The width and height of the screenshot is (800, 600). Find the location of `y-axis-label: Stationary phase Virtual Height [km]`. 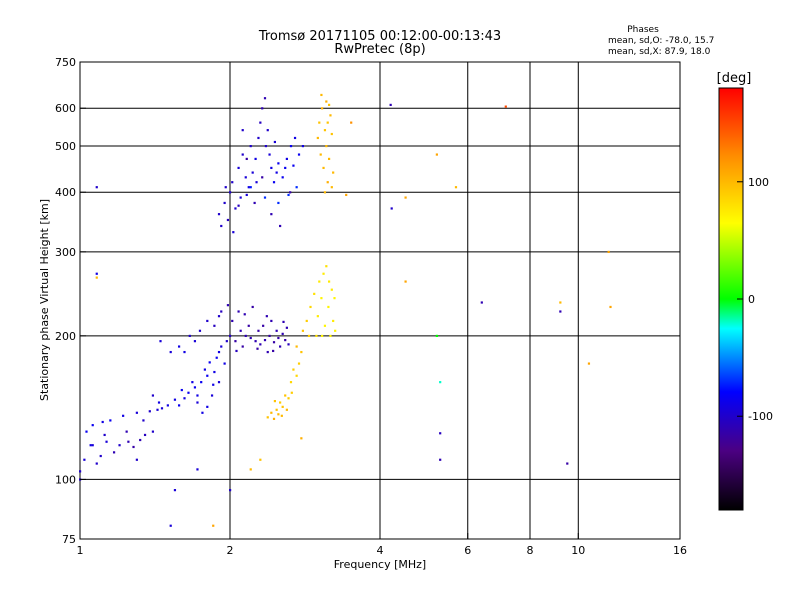

y-axis-label: Stationary phase Virtual Height [km] is located at coordinates (44, 300).